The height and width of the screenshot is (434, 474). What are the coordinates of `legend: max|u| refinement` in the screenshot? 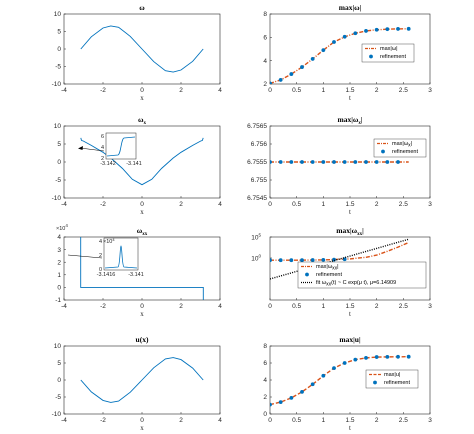 It's located at (392, 379).